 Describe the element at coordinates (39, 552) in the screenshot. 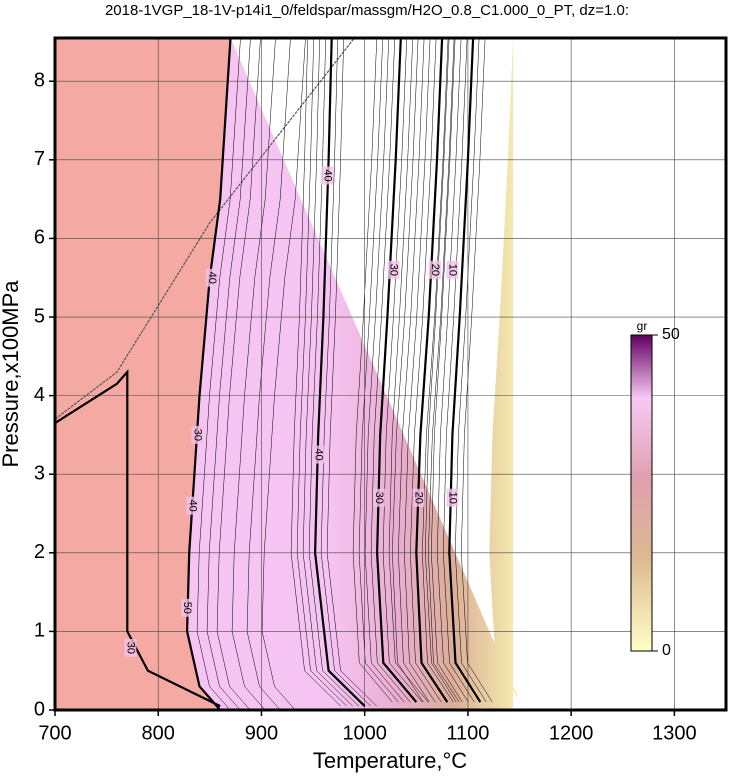

I see `y-tick-label: 2` at that location.